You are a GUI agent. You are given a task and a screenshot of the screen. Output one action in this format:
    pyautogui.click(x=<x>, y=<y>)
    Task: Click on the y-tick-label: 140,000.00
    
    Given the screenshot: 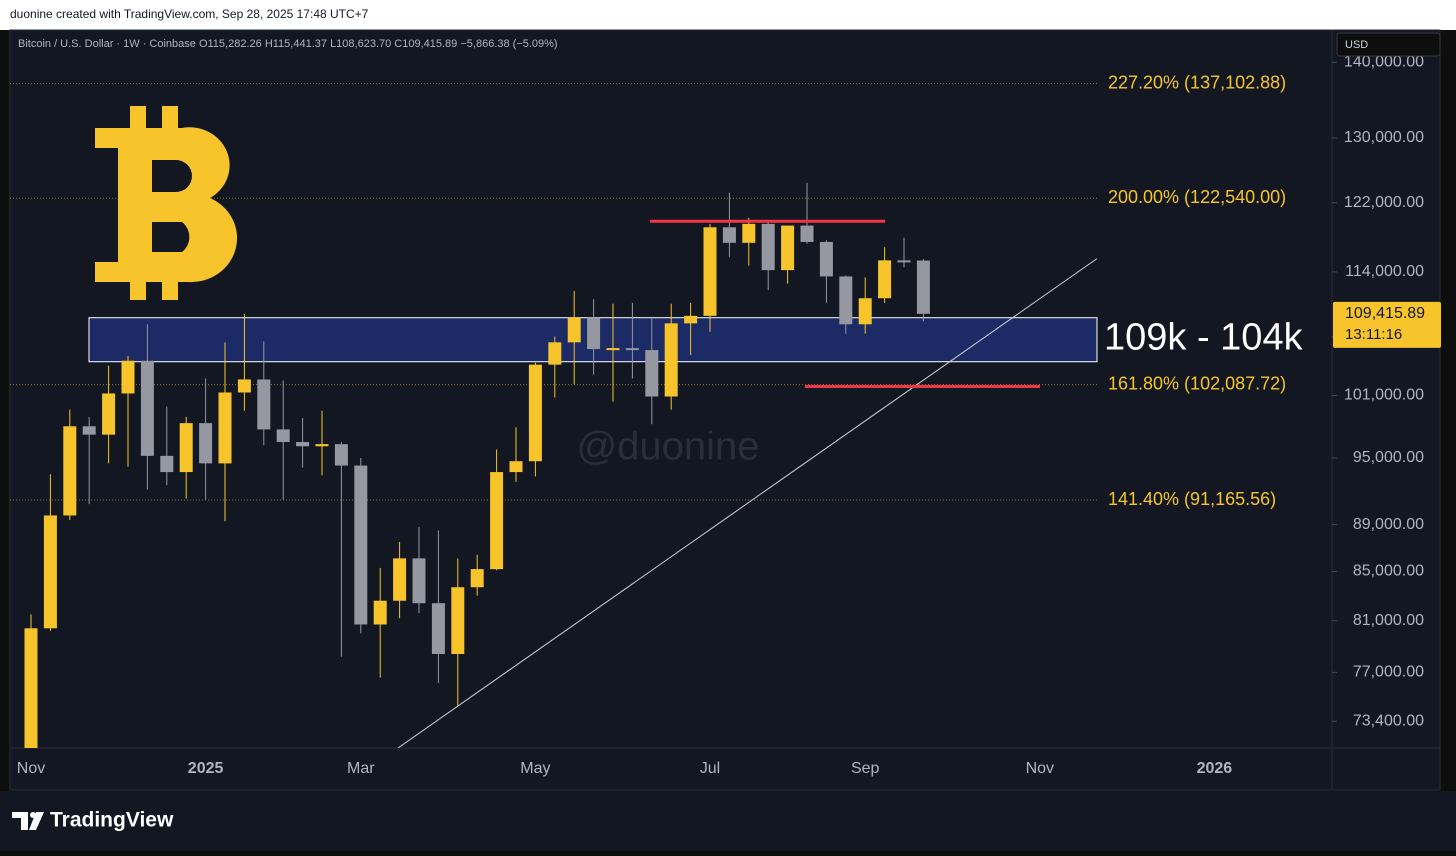 What is the action you would take?
    pyautogui.click(x=1384, y=62)
    